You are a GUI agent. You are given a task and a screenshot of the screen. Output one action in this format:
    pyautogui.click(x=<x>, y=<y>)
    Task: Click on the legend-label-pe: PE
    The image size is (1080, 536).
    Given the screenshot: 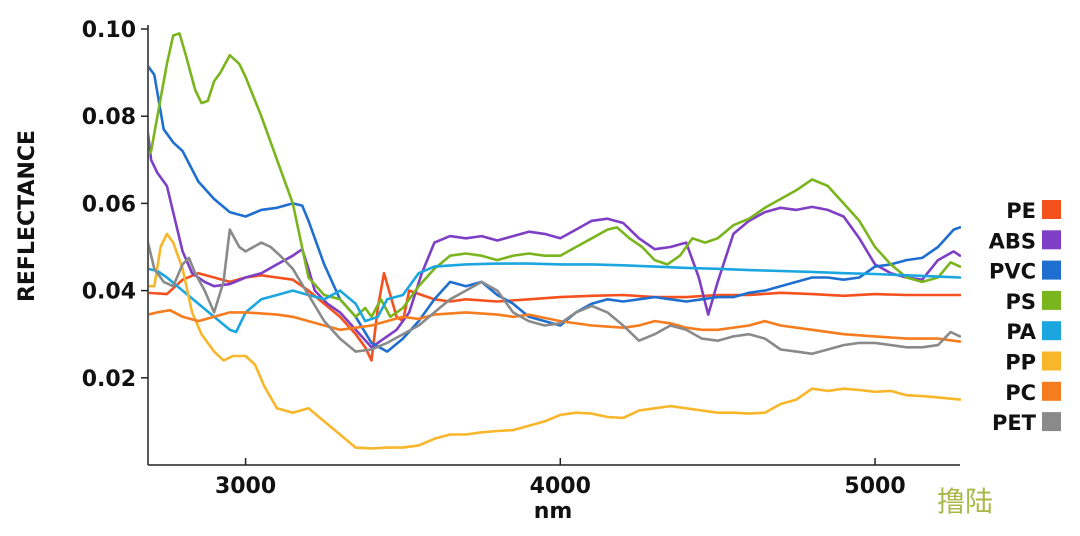 What is the action you would take?
    pyautogui.click(x=1021, y=211)
    